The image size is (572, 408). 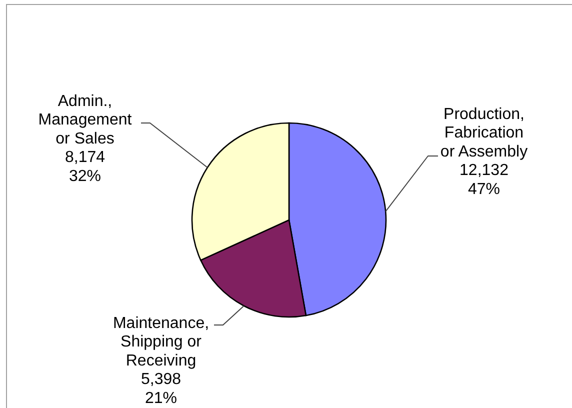 What do you see at coordinates (484, 180) in the screenshot?
I see `data-label: 12,132 47%` at bounding box center [484, 180].